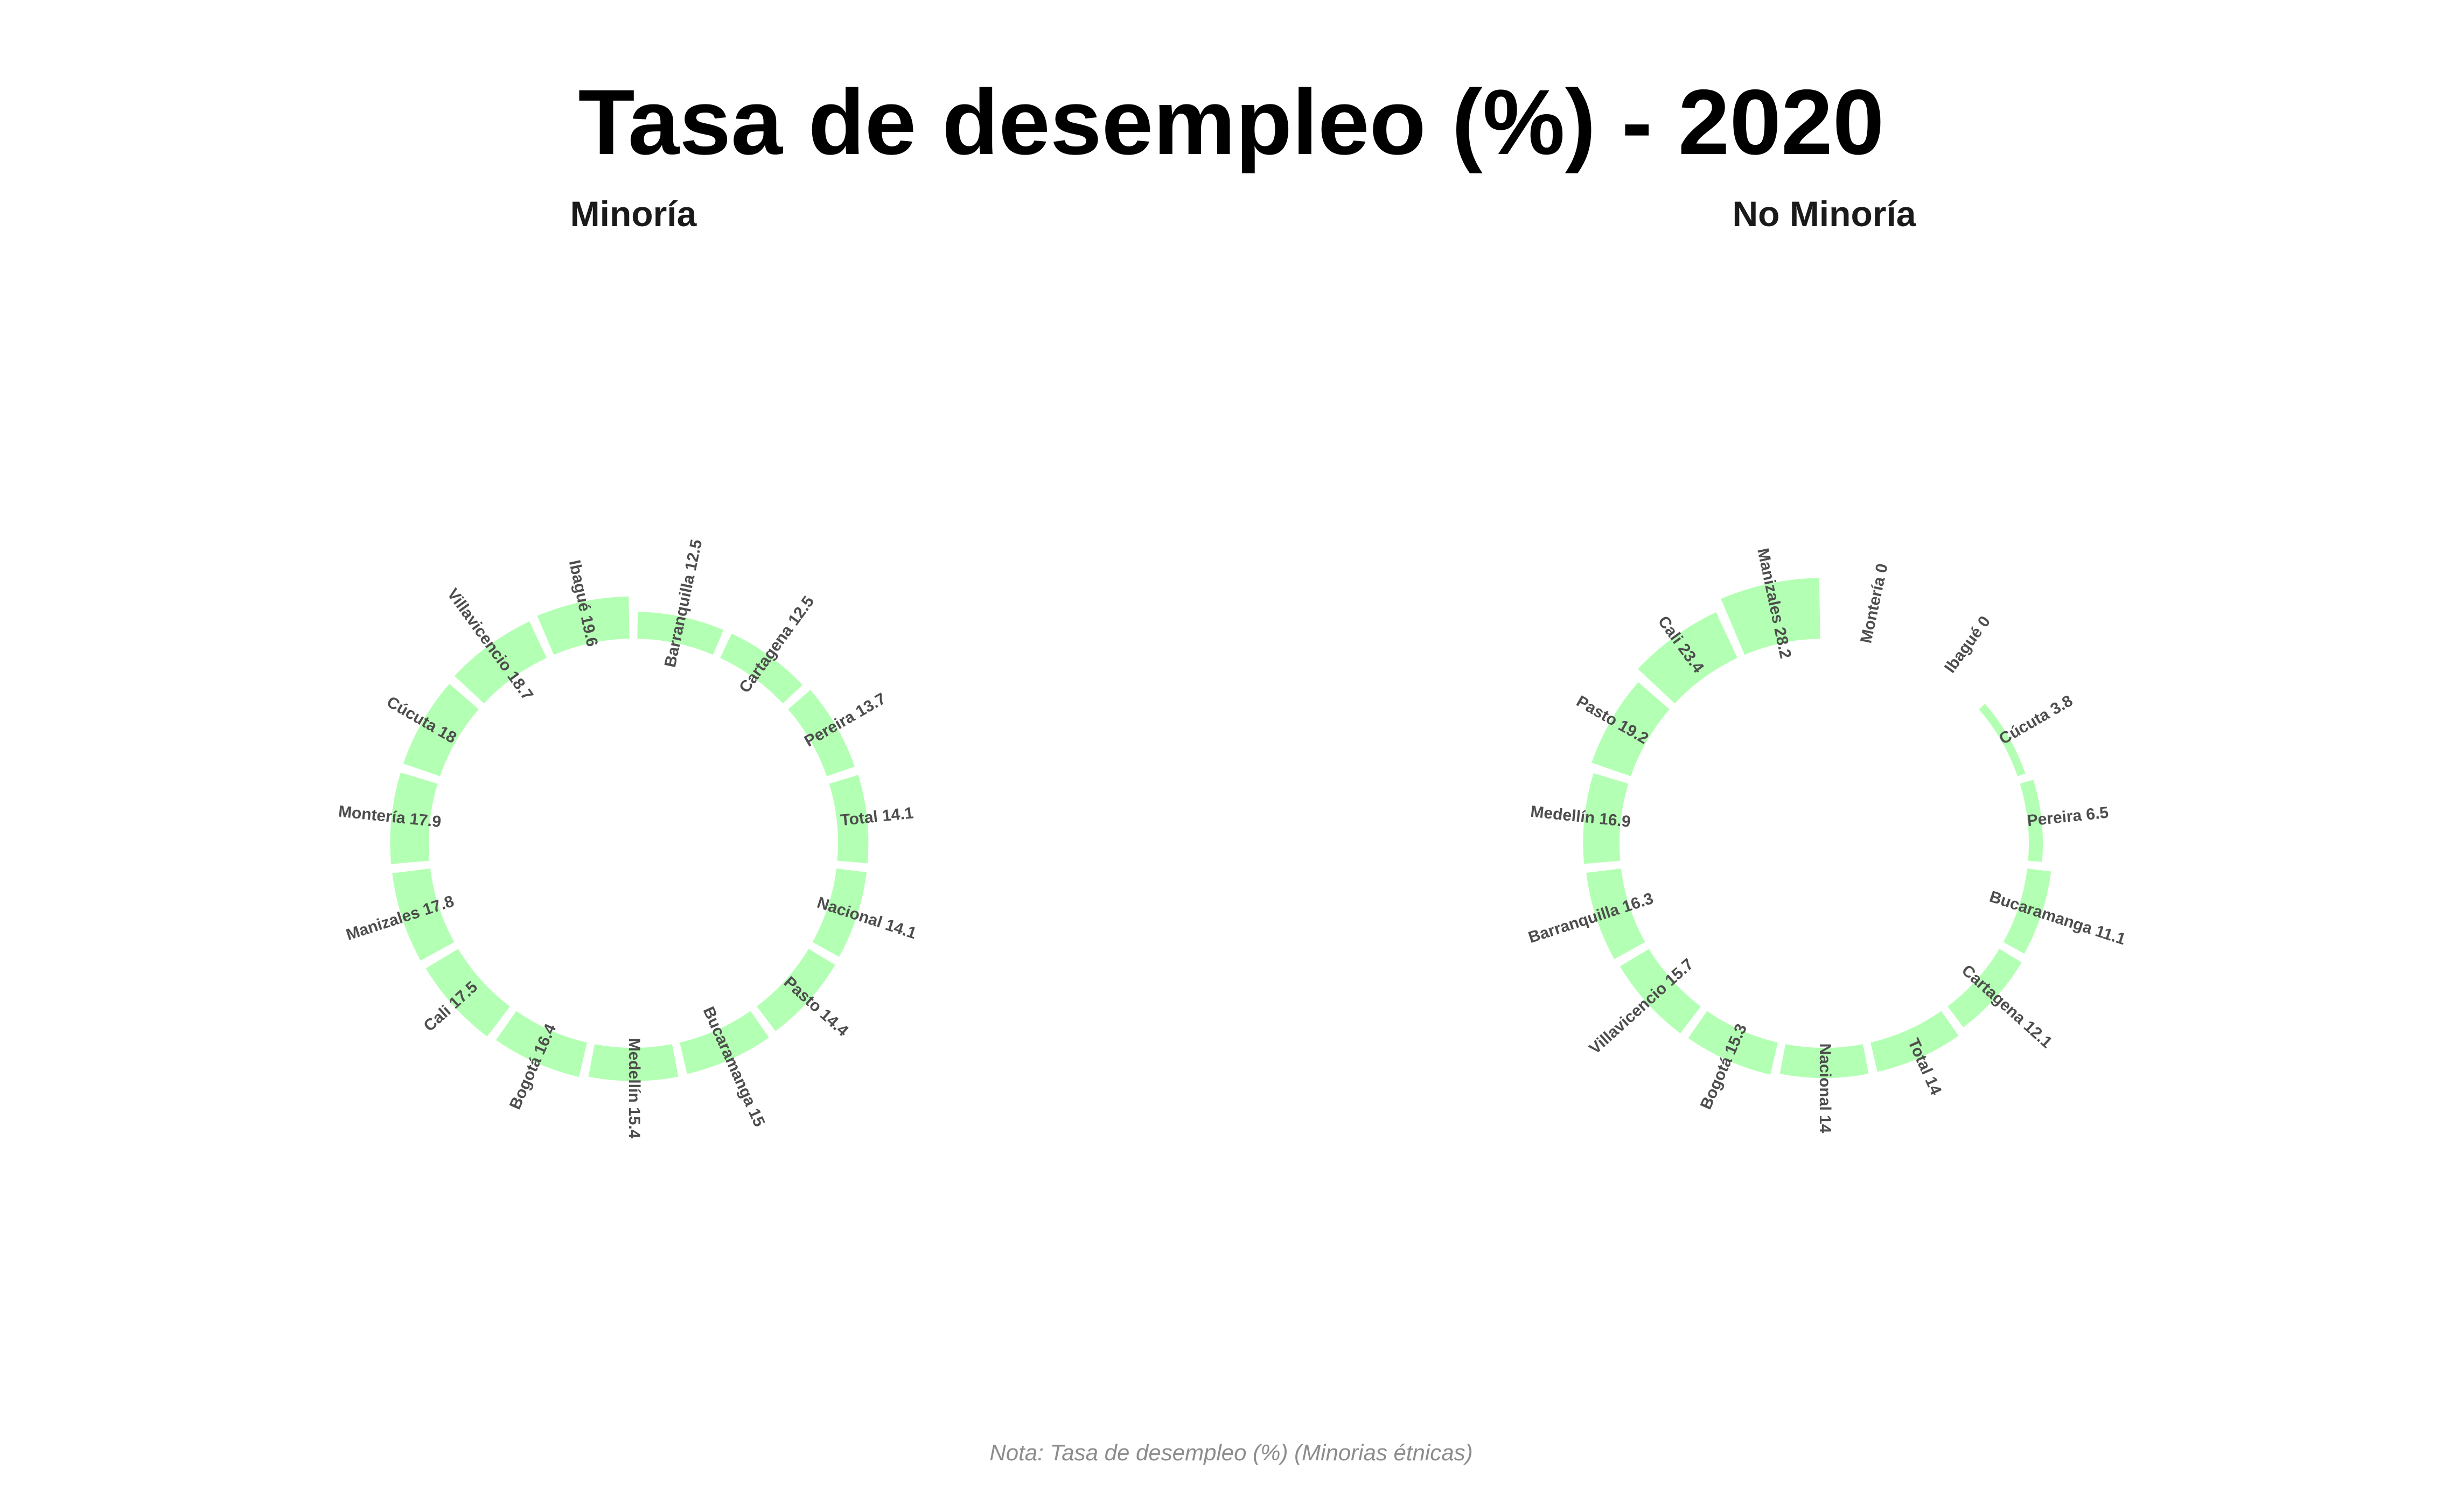 The width and height of the screenshot is (2443, 1512). What do you see at coordinates (1631, 729) in the screenshot?
I see `bar-no-minoria-pasto` at bounding box center [1631, 729].